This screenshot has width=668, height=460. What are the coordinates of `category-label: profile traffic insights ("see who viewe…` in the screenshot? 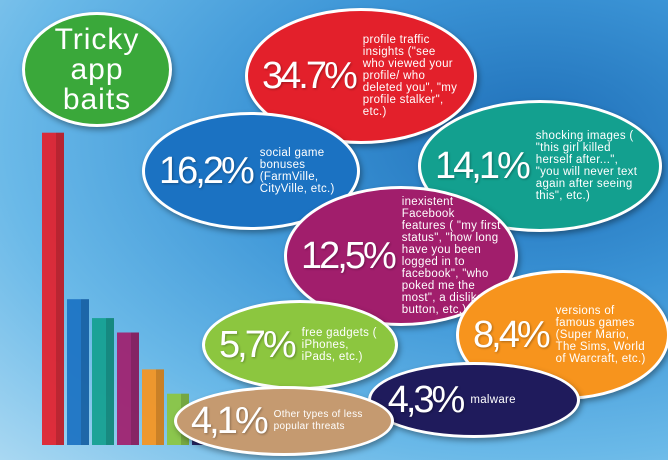 It's located at (410, 76).